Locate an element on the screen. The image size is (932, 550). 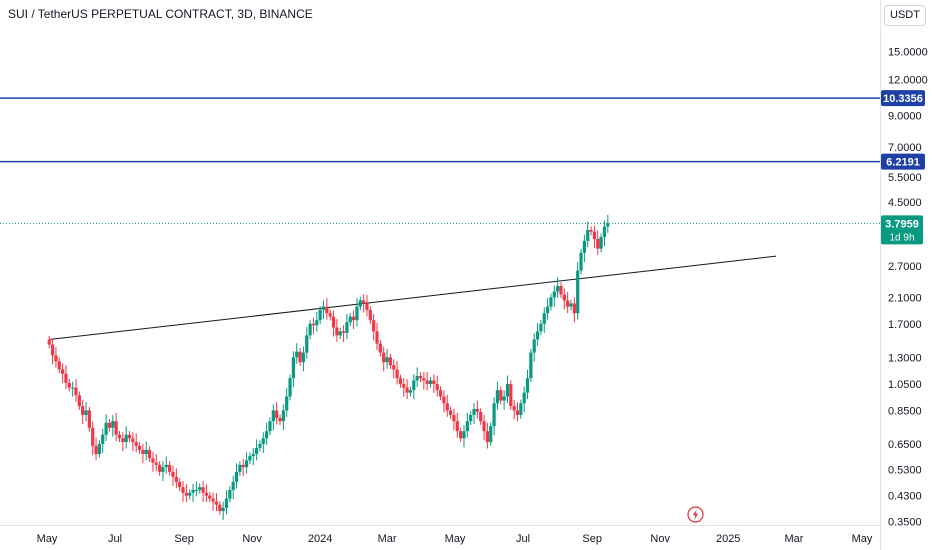
x-tick-label: Jul is located at coordinates (523, 539).